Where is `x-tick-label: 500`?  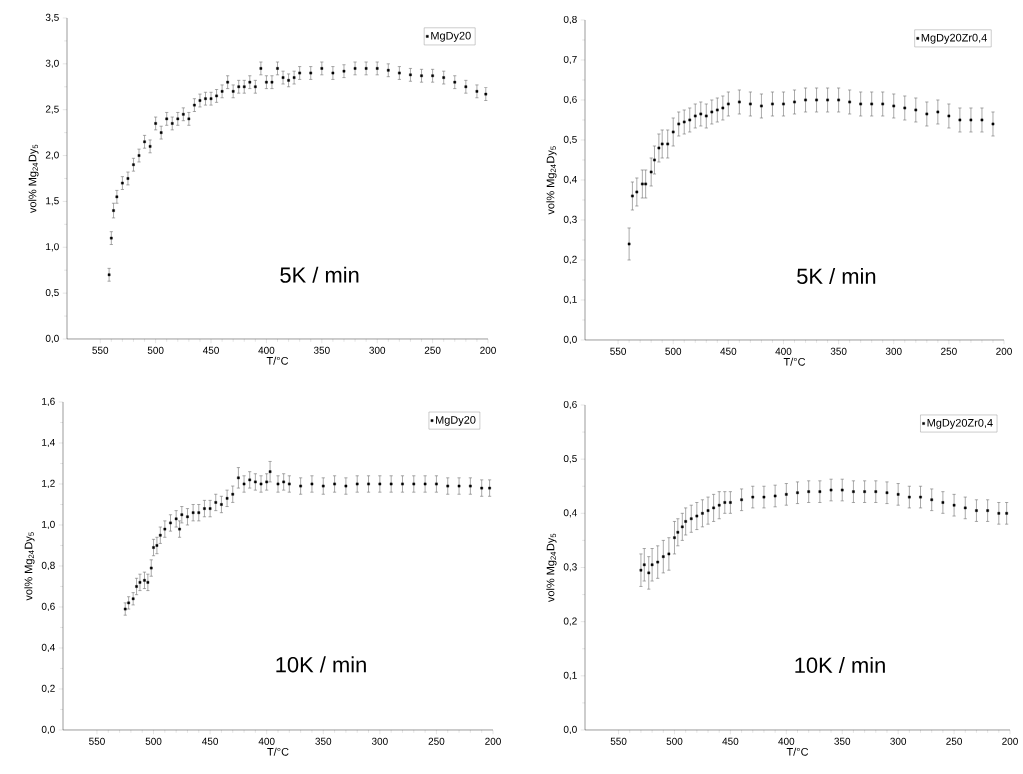
x-tick-label: 500 is located at coordinates (153, 741).